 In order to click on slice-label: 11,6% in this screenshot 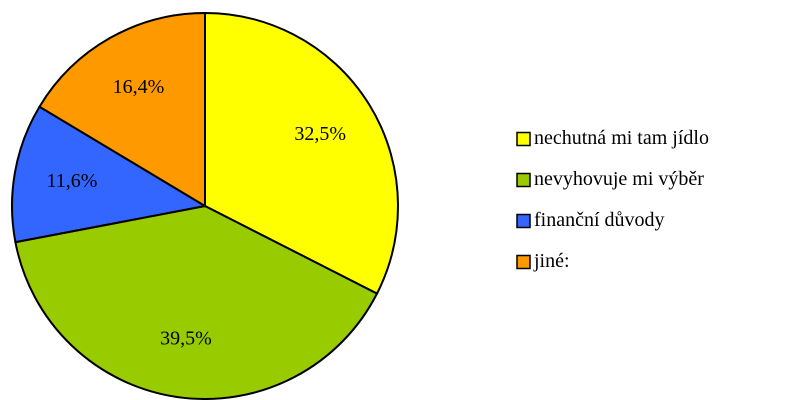, I will do `click(72, 181)`.